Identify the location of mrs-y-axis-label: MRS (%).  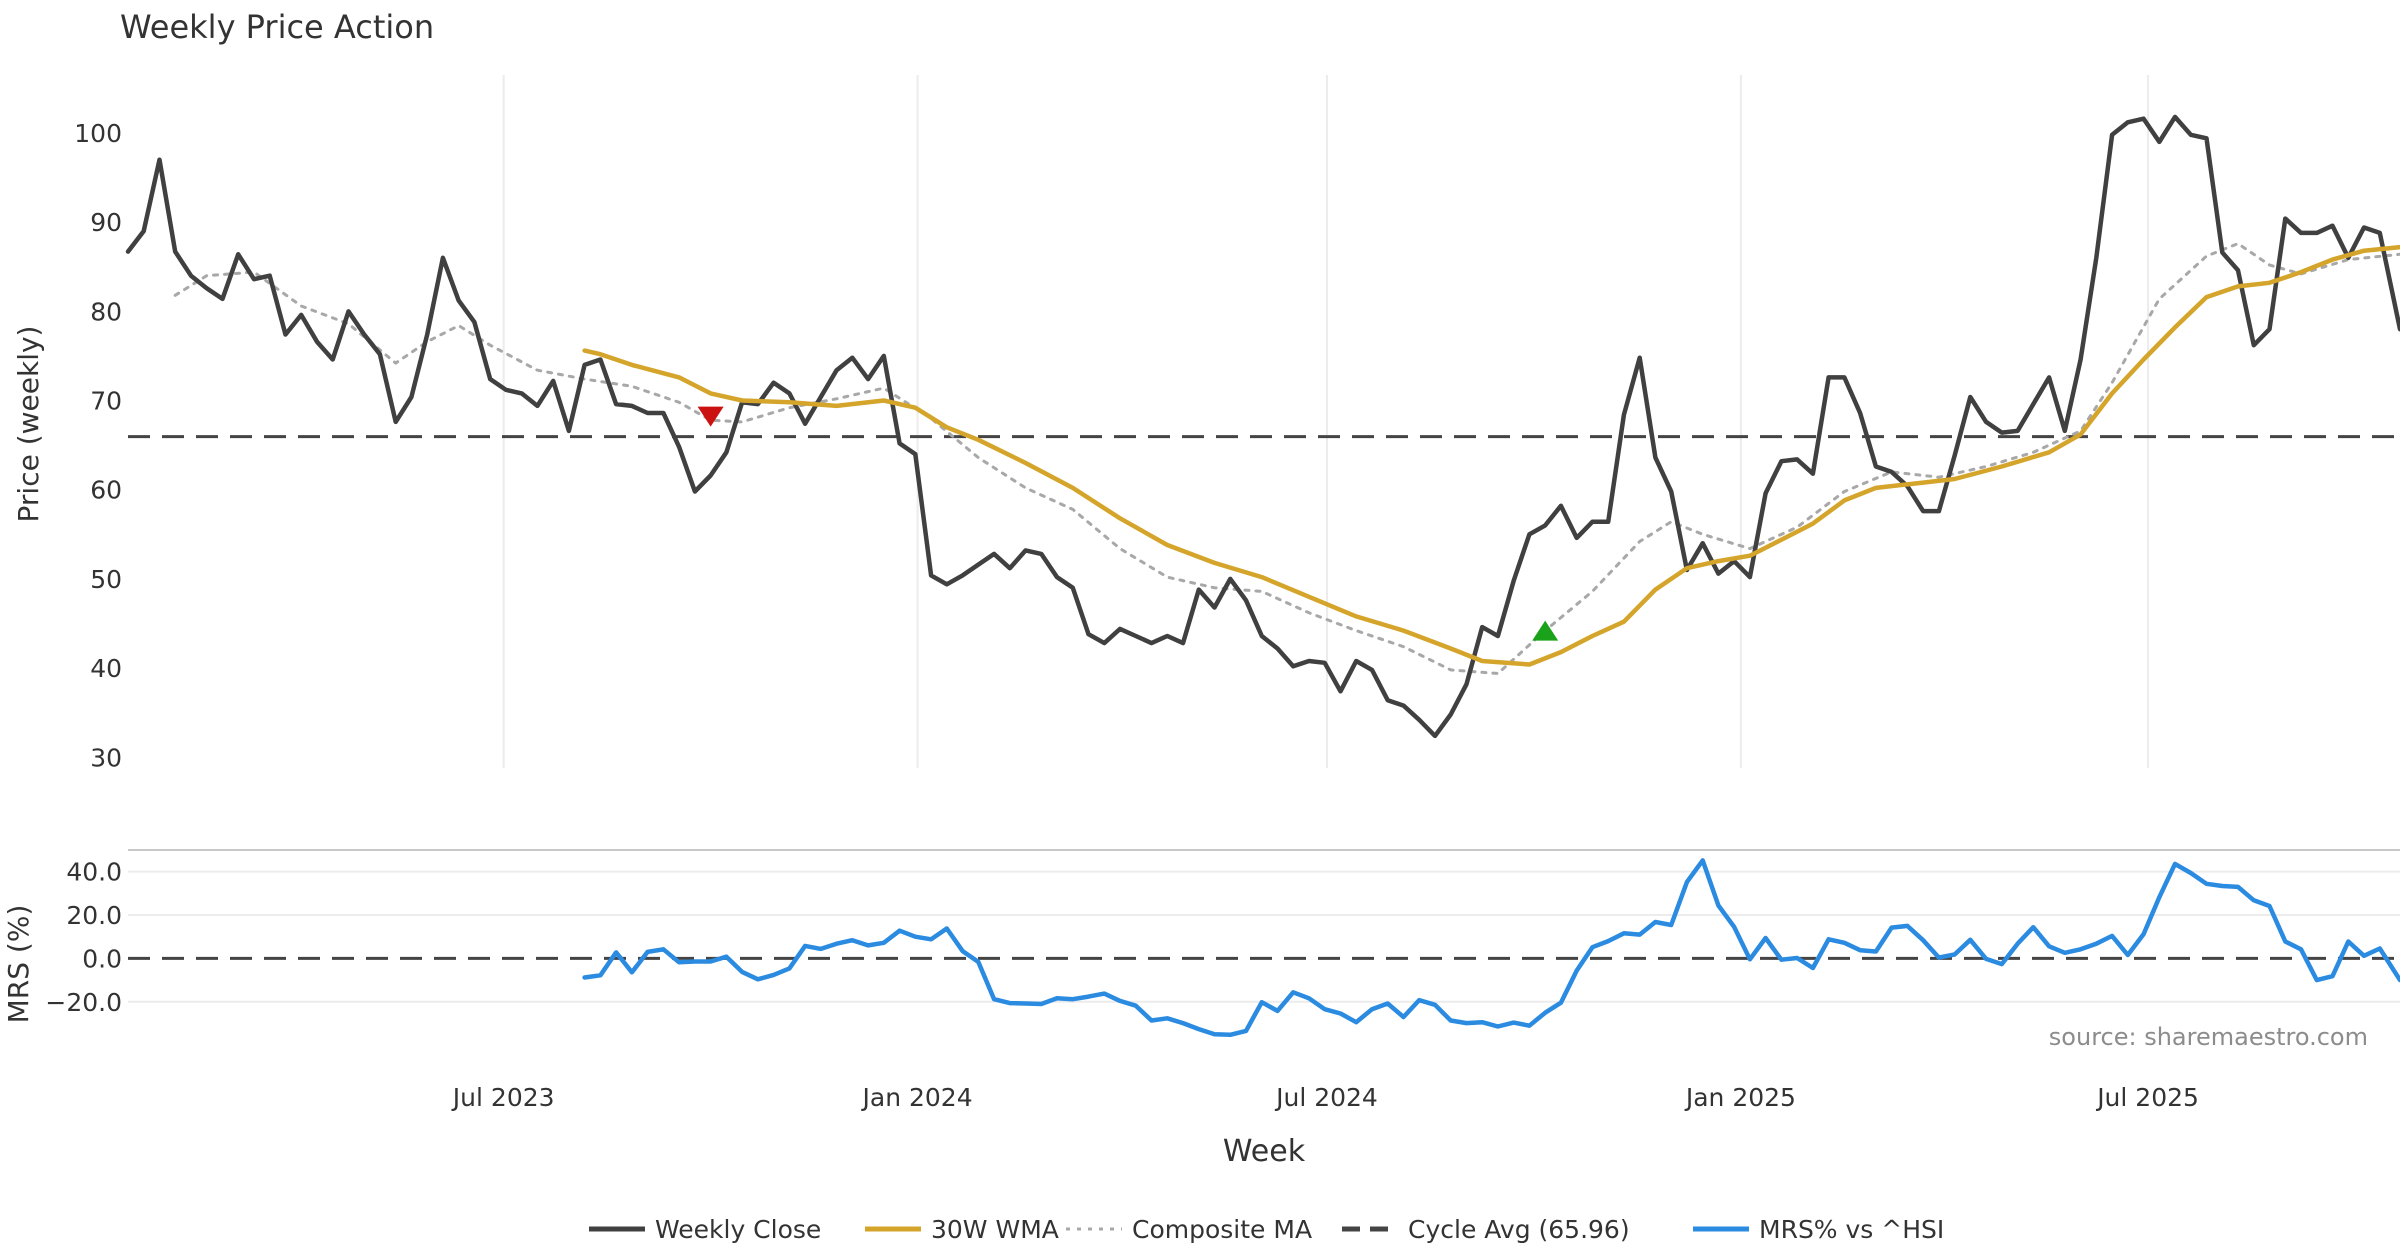
(18, 964).